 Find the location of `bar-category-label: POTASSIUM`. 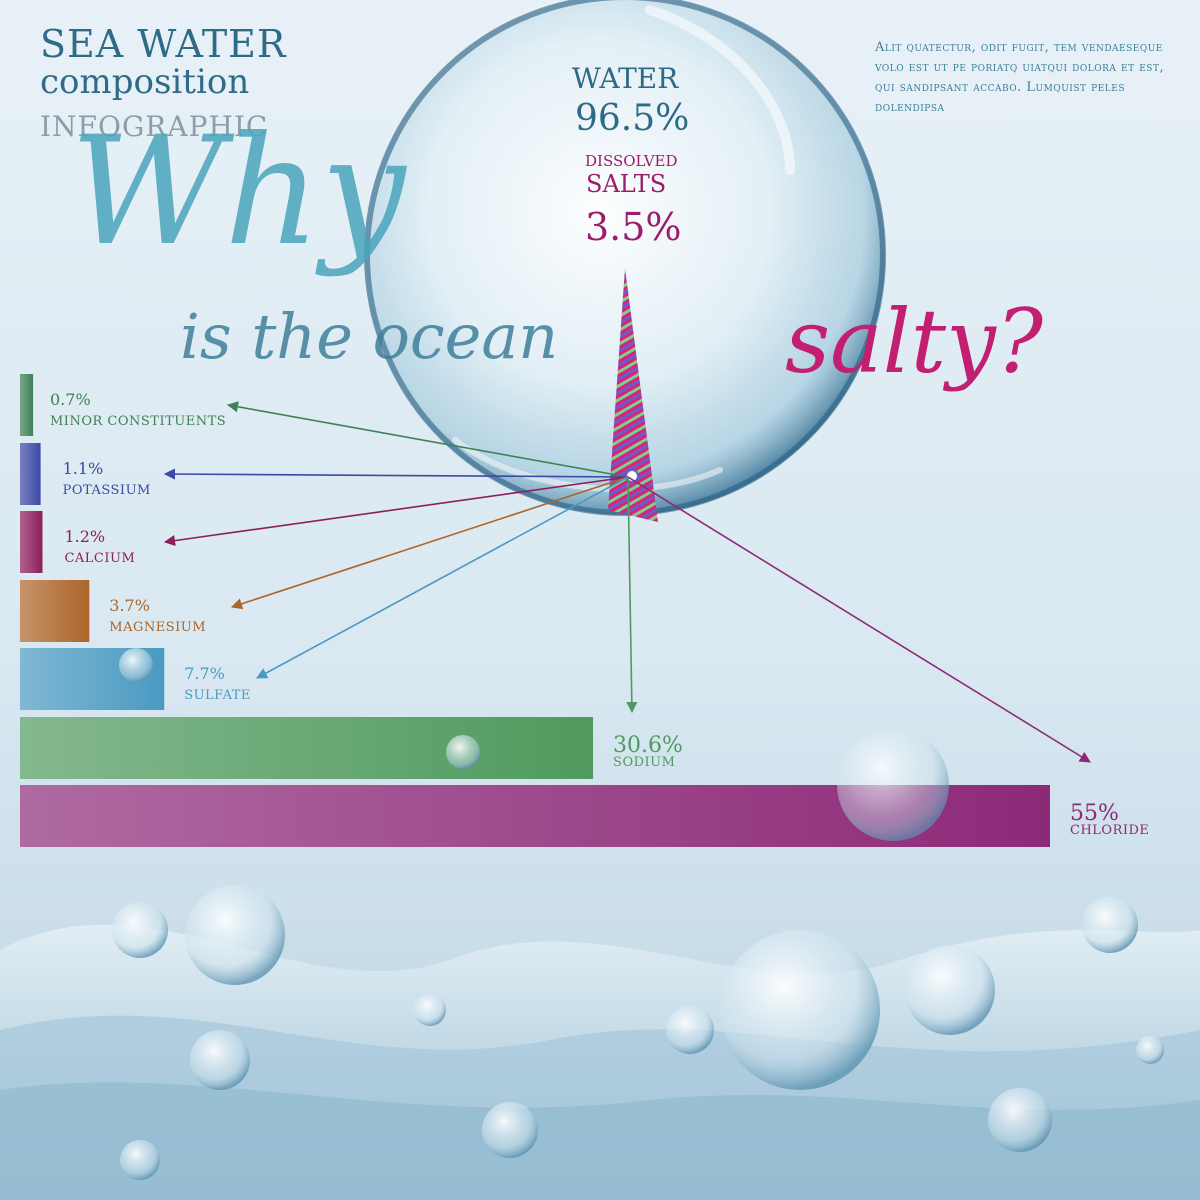

bar-category-label: POTASSIUM is located at coordinates (106, 490).